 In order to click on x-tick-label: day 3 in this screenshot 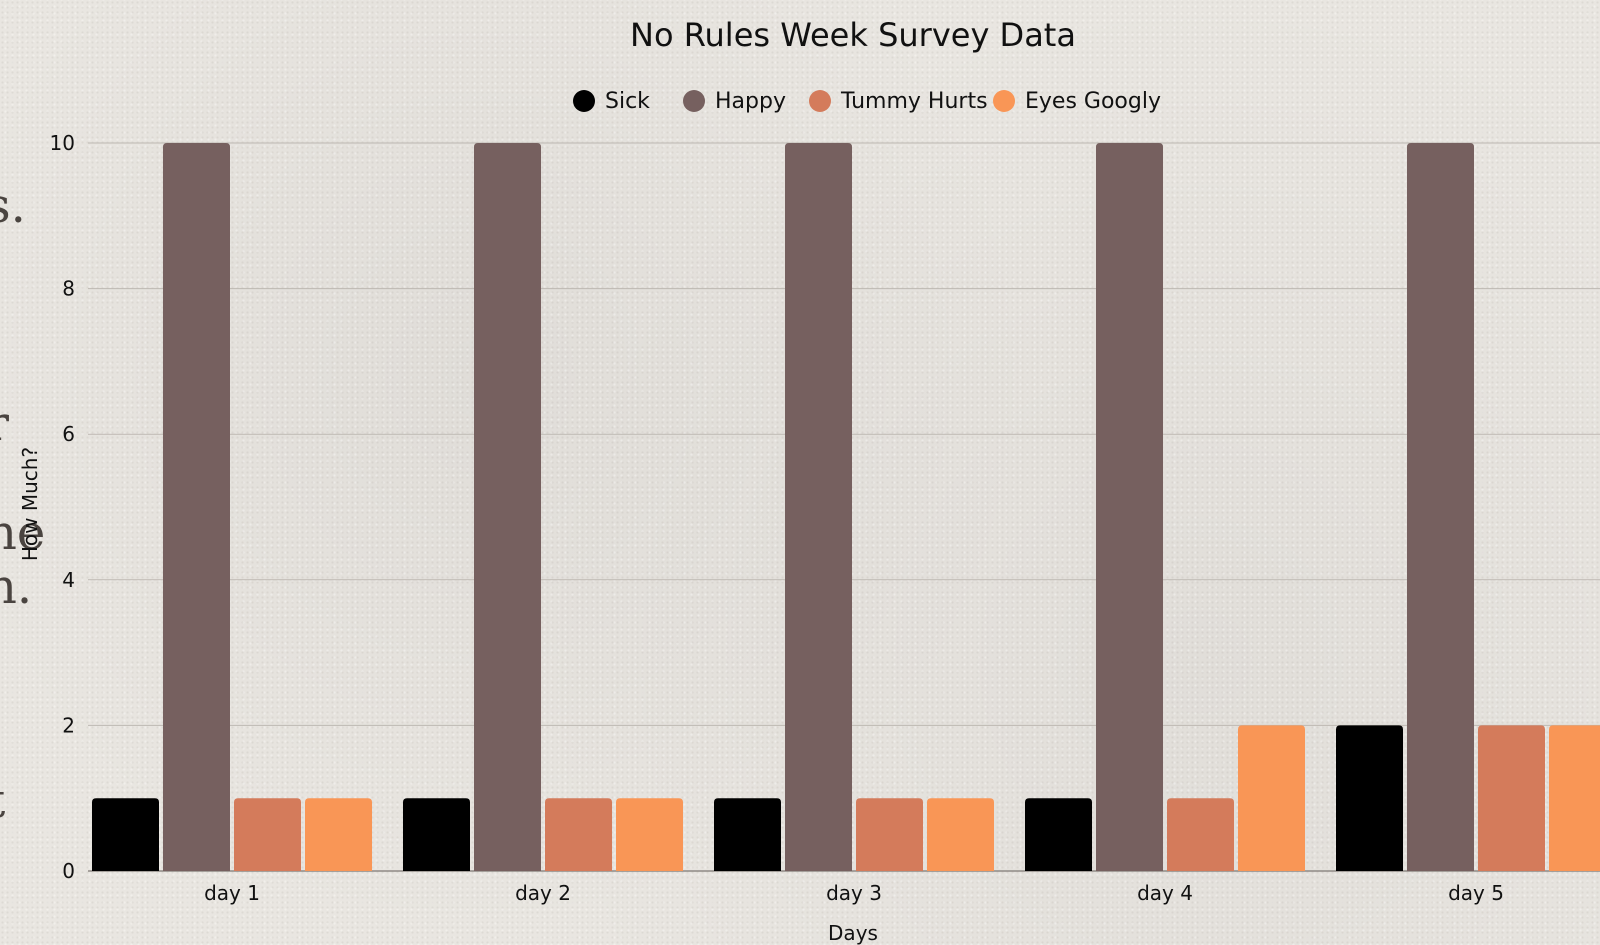, I will do `click(854, 893)`.